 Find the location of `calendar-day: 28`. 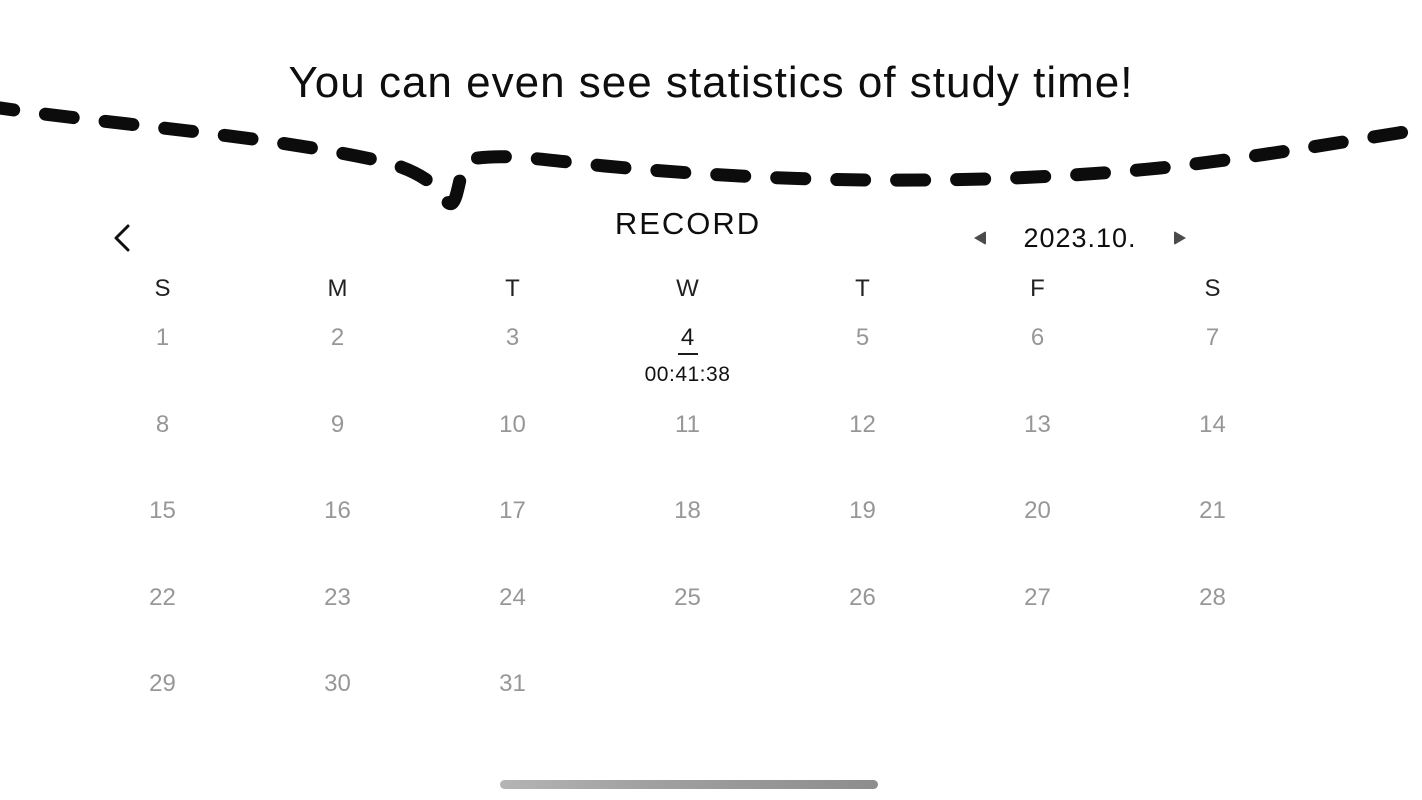

calendar-day: 28 is located at coordinates (1212, 616).